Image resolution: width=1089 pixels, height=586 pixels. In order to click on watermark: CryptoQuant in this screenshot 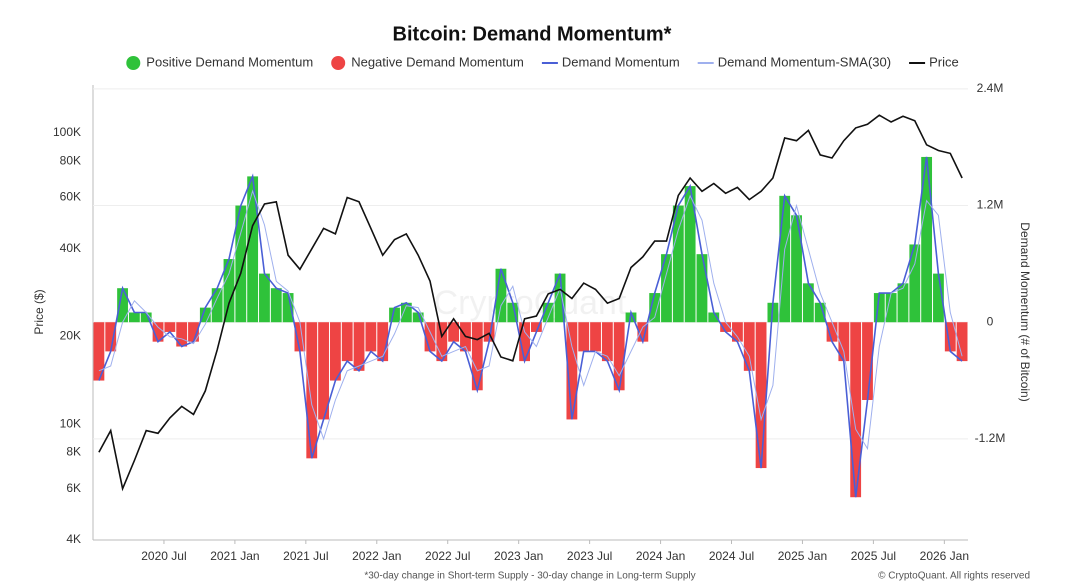, I will do `click(530, 303)`.